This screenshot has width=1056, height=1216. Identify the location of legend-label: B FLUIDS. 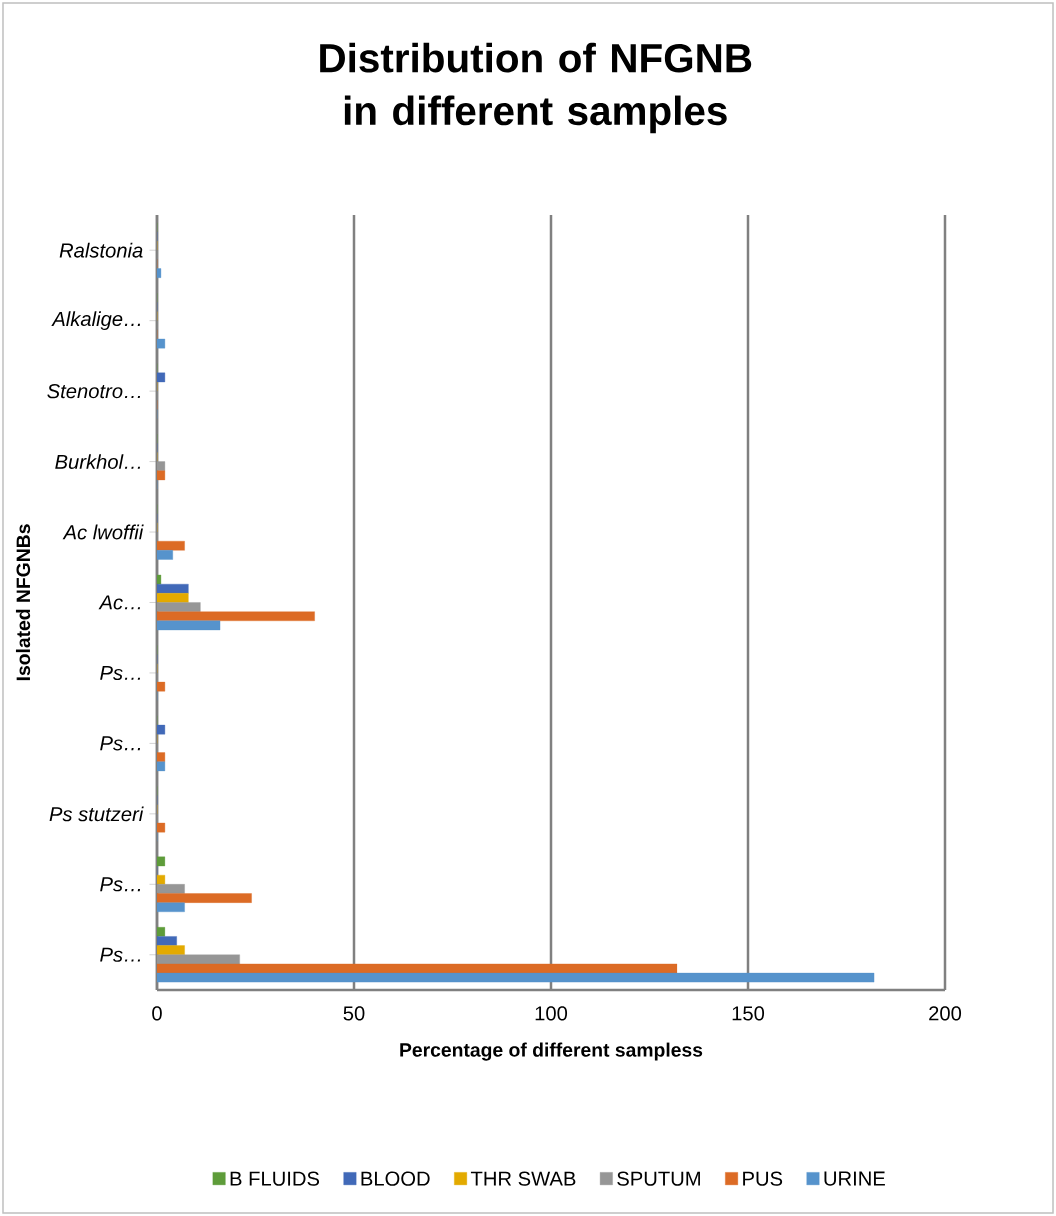
(275, 1178).